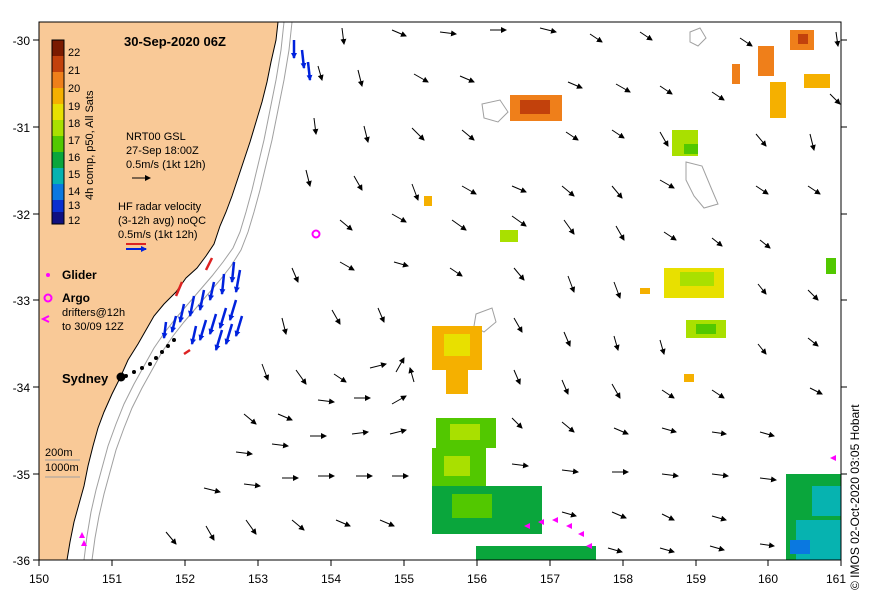 This screenshot has height=600, width=879. I want to click on argo-float-marker, so click(316, 234).